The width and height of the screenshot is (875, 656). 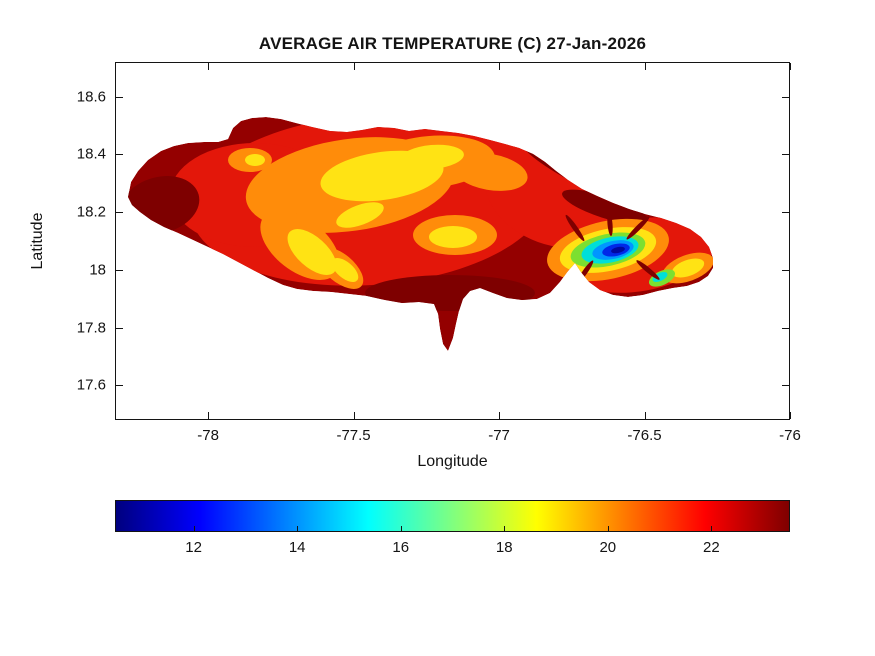 I want to click on x-tick-label: -77.5, so click(x=353, y=435).